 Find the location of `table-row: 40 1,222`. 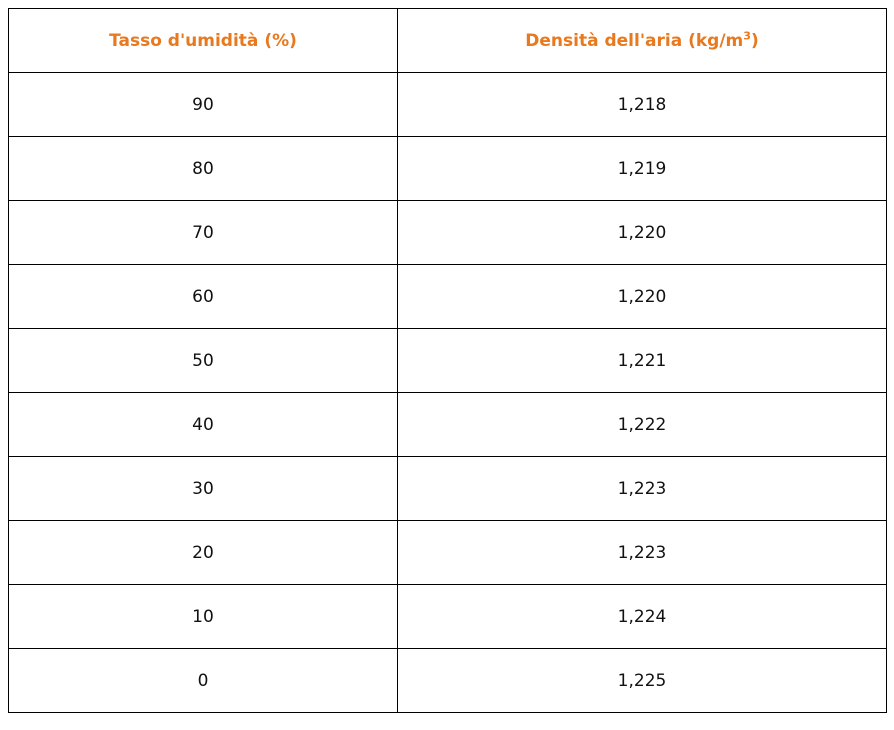

table-row: 40 1,222 is located at coordinates (447, 424).